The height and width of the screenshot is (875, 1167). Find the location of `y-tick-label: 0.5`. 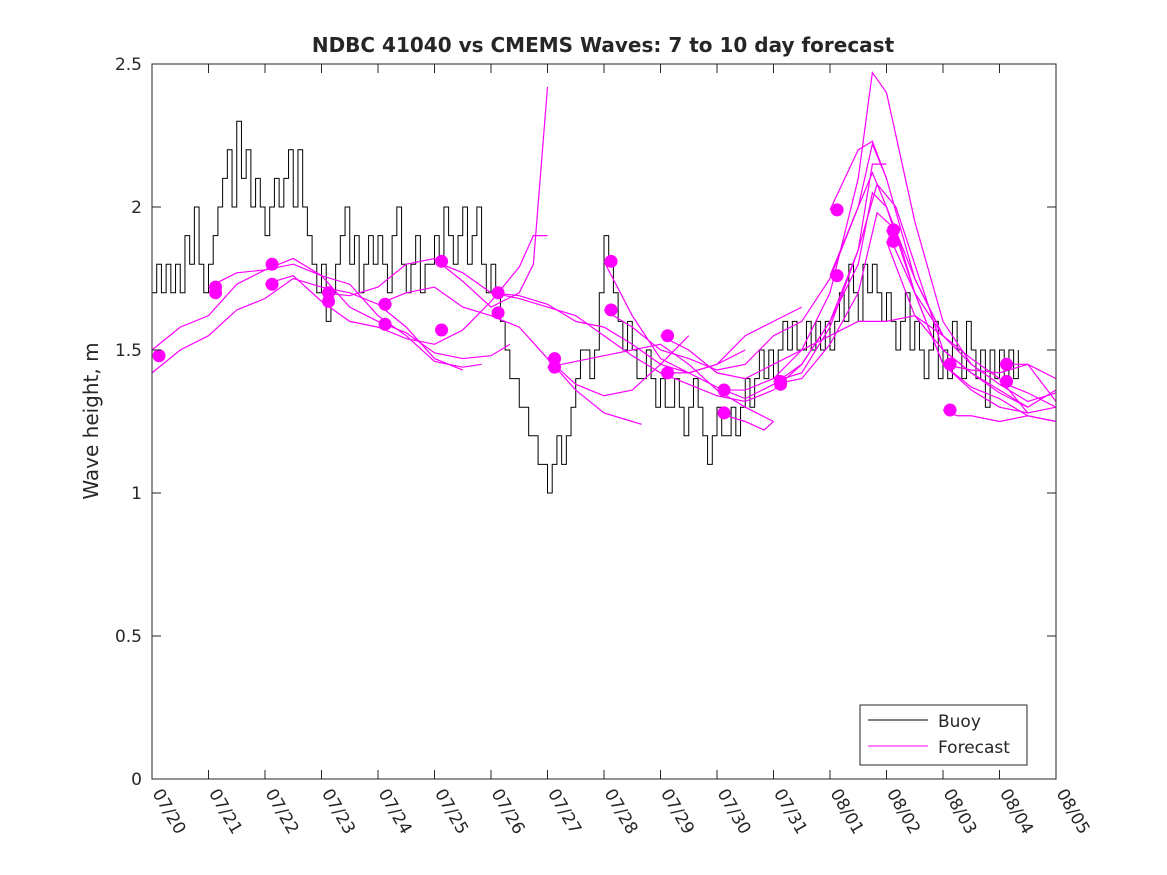

y-tick-label: 0.5 is located at coordinates (128, 637).